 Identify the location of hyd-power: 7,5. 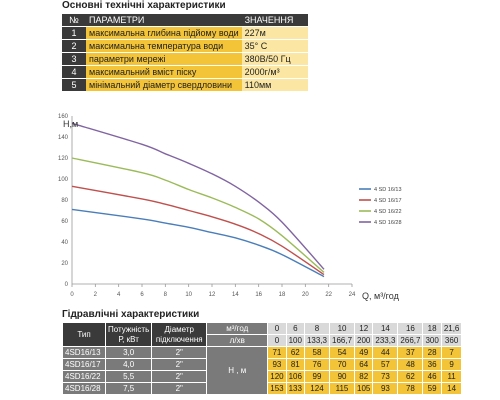
(128, 388).